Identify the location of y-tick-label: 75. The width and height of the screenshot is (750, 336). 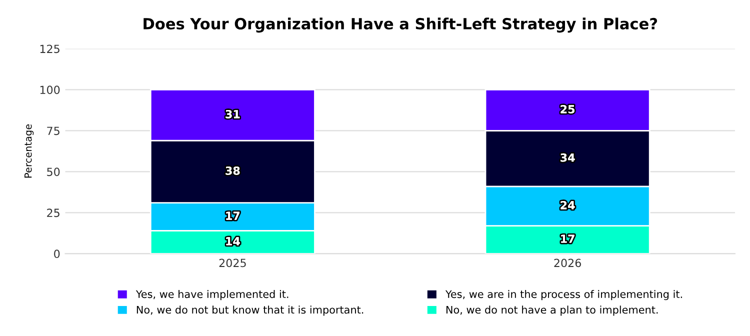
(53, 131).